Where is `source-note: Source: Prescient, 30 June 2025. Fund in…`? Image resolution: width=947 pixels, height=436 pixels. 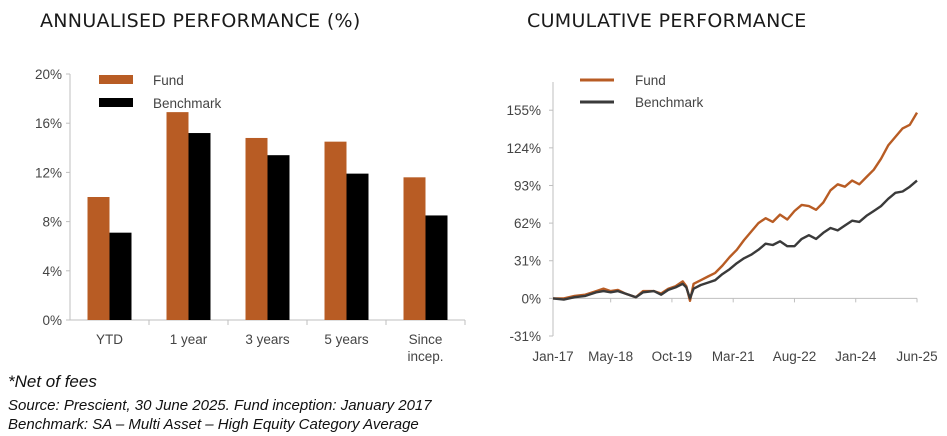 source-note: Source: Prescient, 30 June 2025. Fund in… is located at coordinates (220, 405).